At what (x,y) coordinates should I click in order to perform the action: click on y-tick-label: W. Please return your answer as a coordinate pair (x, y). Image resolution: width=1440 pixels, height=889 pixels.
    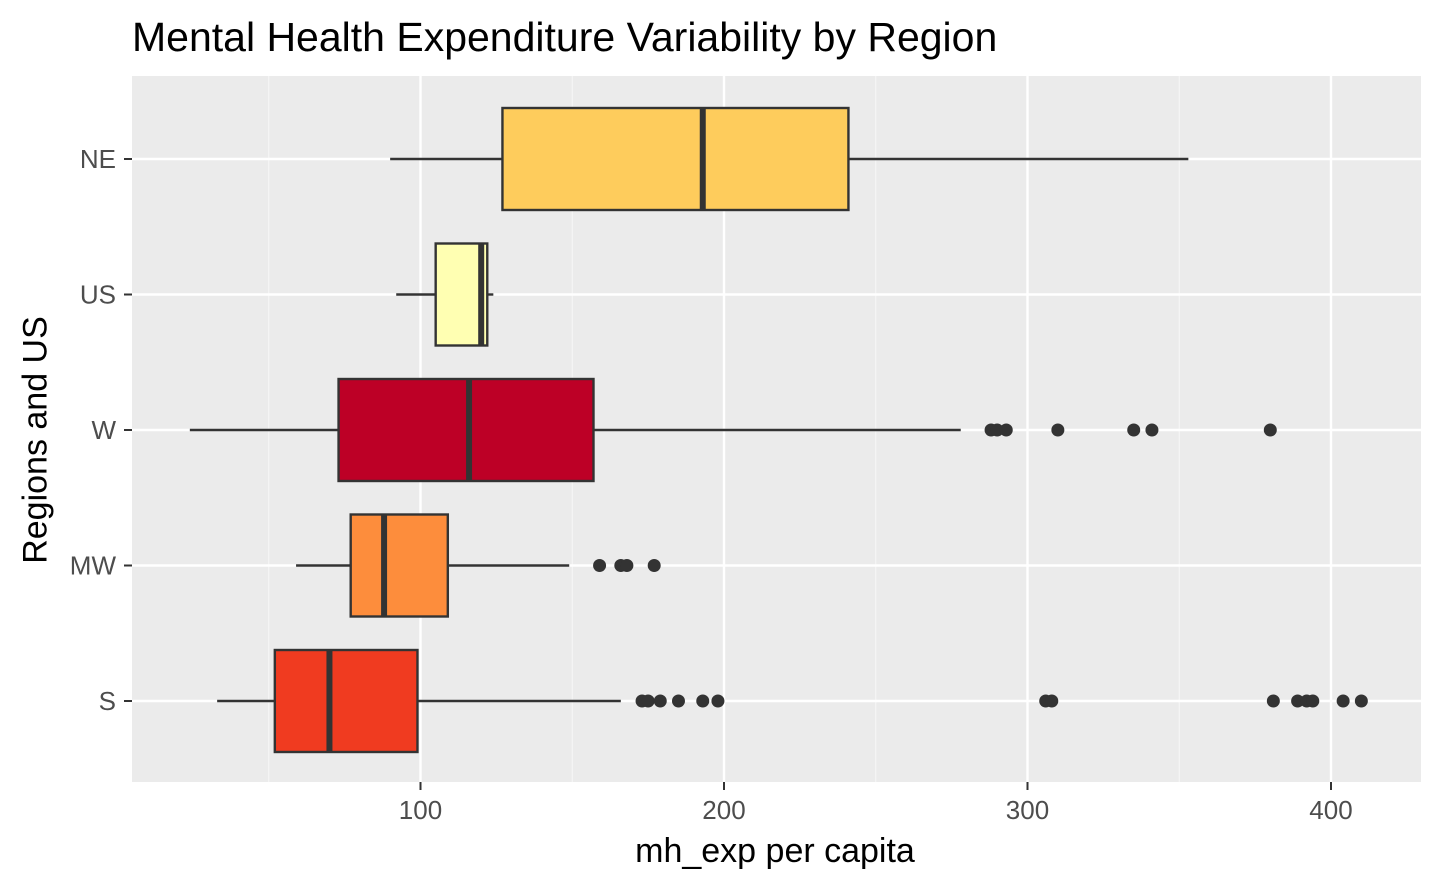
    Looking at the image, I should click on (103, 430).